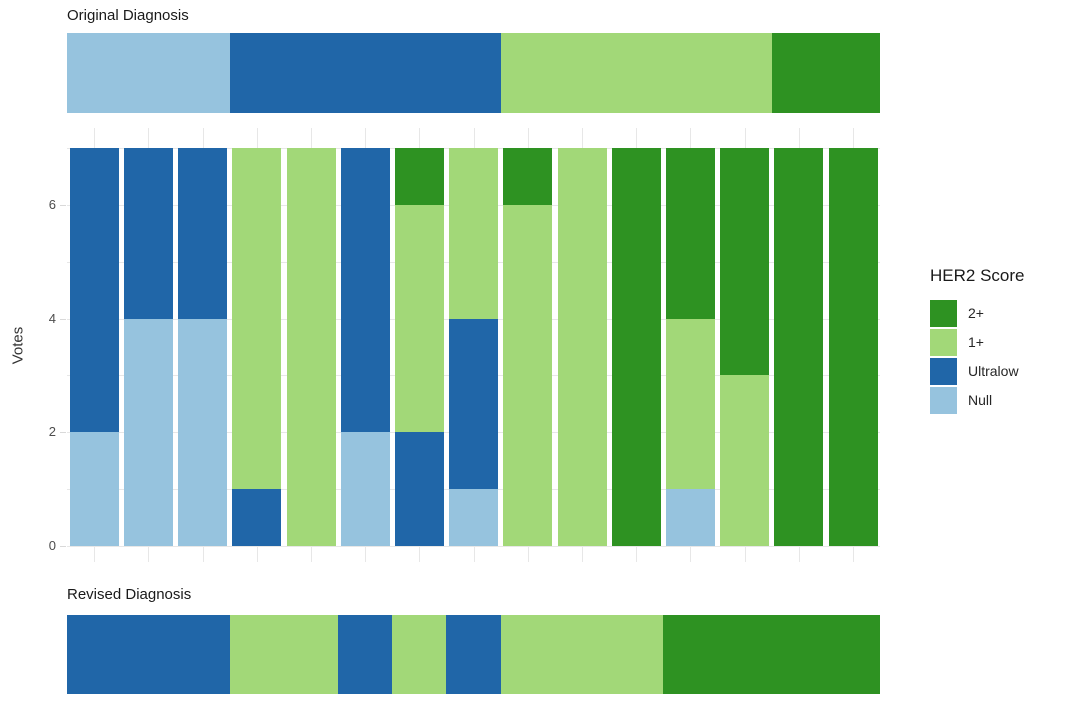  I want to click on revised-diagnosis-label: Revised Diagnosis, so click(129, 594).